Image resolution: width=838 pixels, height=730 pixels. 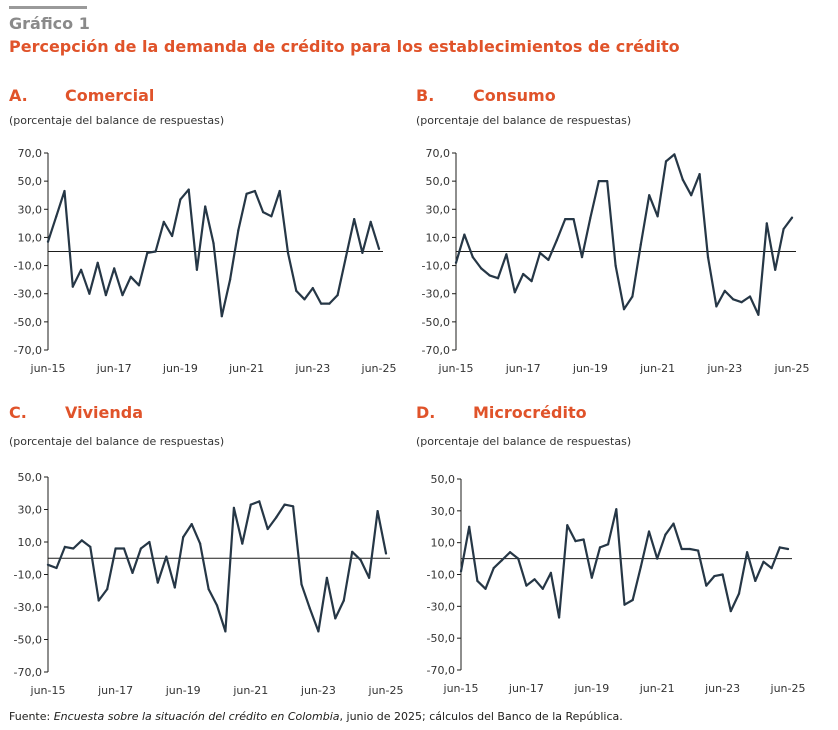 I want to click on y-tick-label: -30,0, so click(x=28, y=294).